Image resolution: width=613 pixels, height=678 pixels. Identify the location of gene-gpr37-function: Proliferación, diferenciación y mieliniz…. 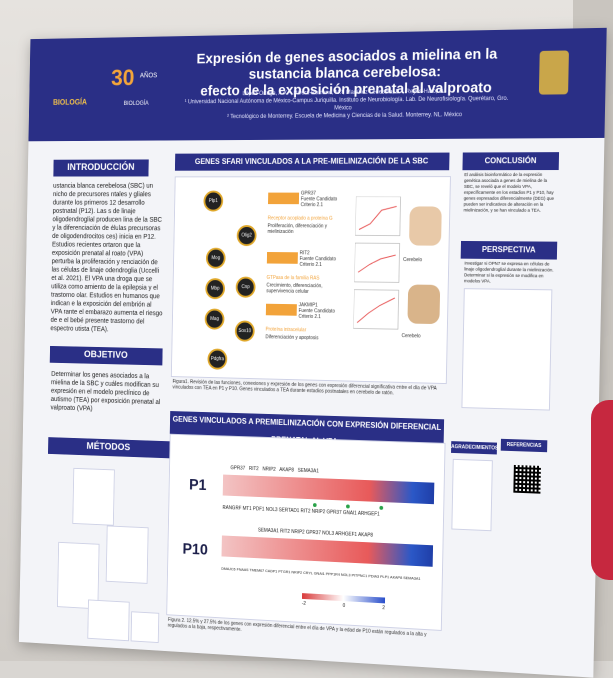
(308, 229).